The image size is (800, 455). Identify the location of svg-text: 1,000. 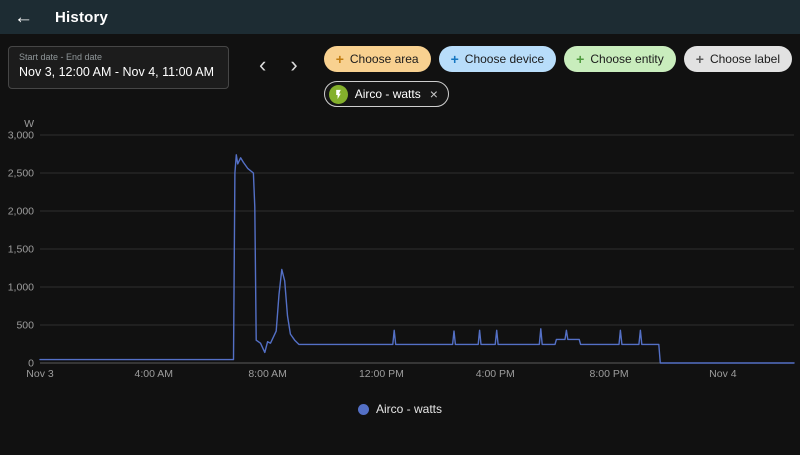
(21, 288).